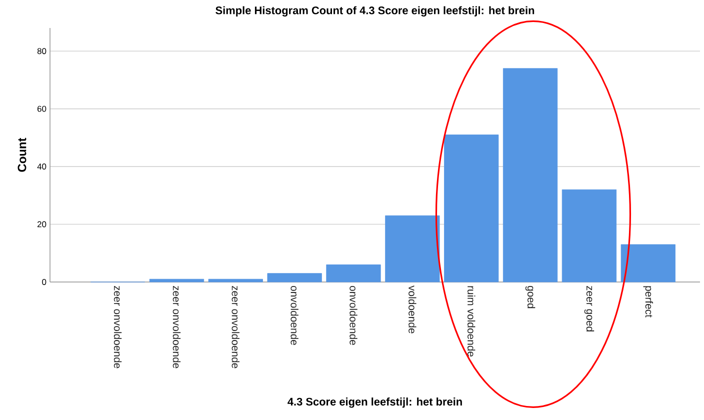 The image size is (704, 420). I want to click on x-tick-label: zeer goed, so click(589, 309).